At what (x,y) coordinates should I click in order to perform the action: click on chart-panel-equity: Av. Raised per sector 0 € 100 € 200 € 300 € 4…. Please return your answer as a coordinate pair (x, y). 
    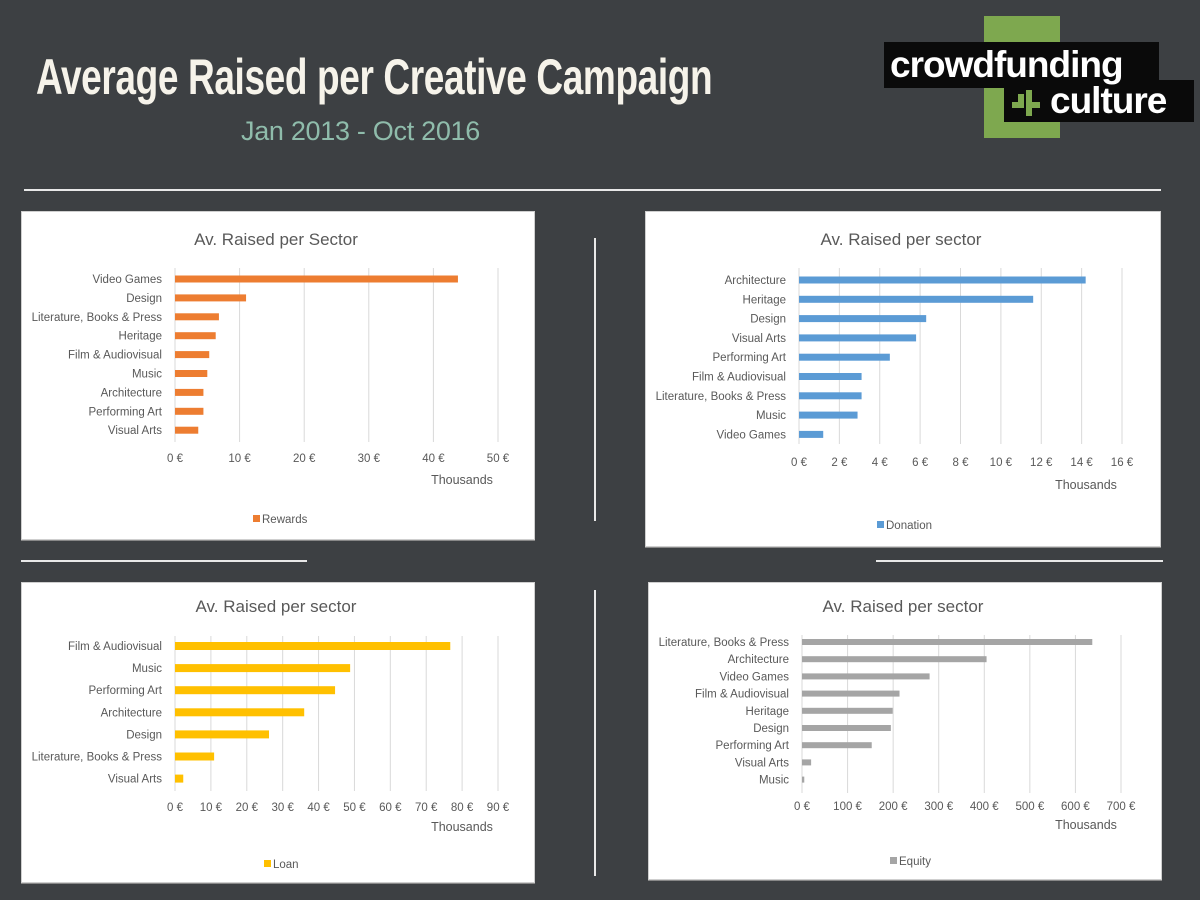
    Looking at the image, I should click on (905, 731).